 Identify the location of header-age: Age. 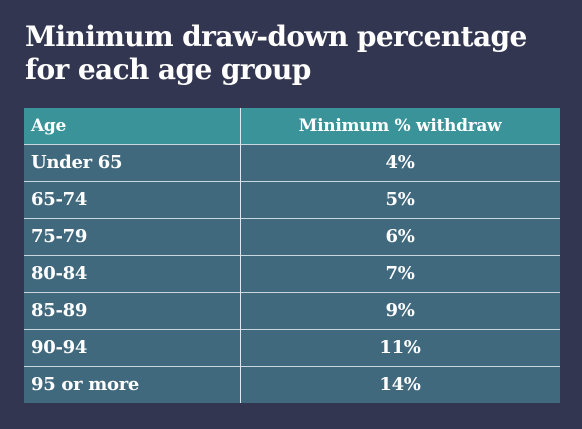
(48, 126).